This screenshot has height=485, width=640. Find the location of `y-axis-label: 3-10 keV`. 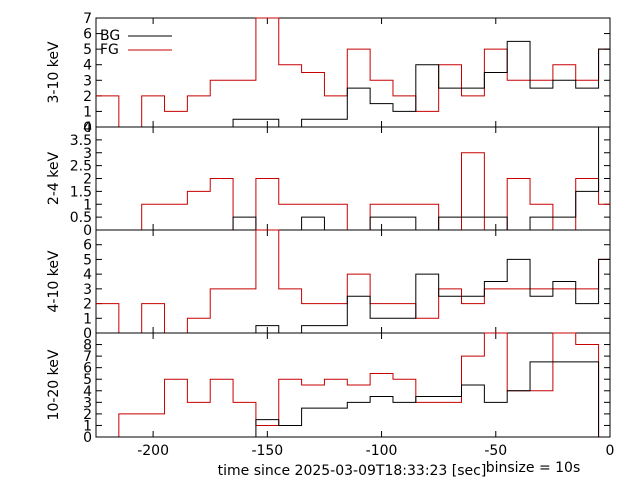

y-axis-label: 3-10 keV is located at coordinates (54, 72).